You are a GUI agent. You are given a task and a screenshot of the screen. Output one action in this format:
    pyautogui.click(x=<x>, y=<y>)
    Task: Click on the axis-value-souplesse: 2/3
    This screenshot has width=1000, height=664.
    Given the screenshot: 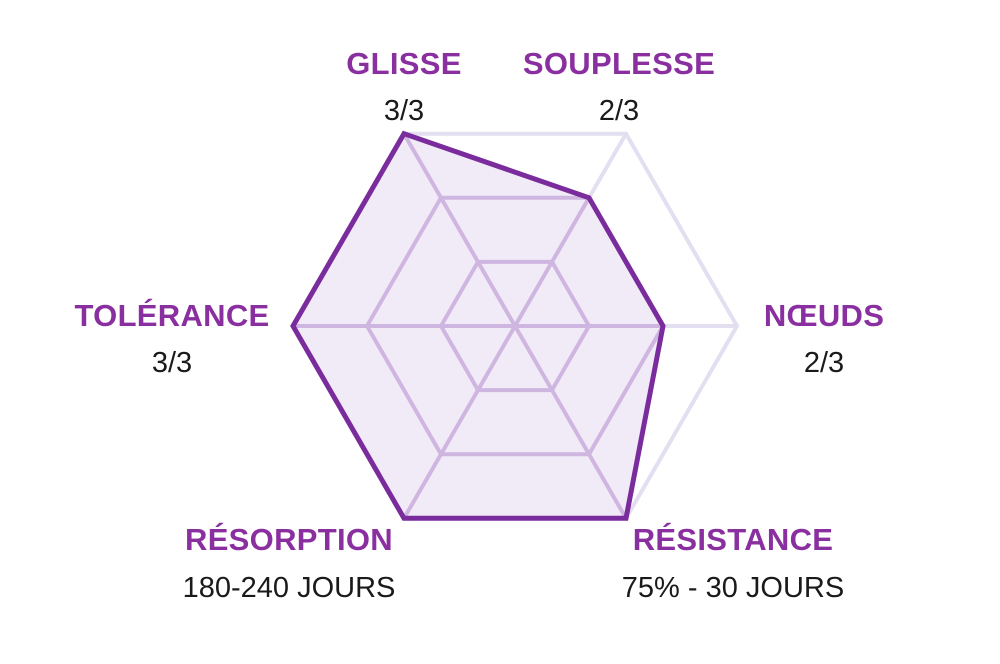 What is the action you would take?
    pyautogui.click(x=619, y=111)
    